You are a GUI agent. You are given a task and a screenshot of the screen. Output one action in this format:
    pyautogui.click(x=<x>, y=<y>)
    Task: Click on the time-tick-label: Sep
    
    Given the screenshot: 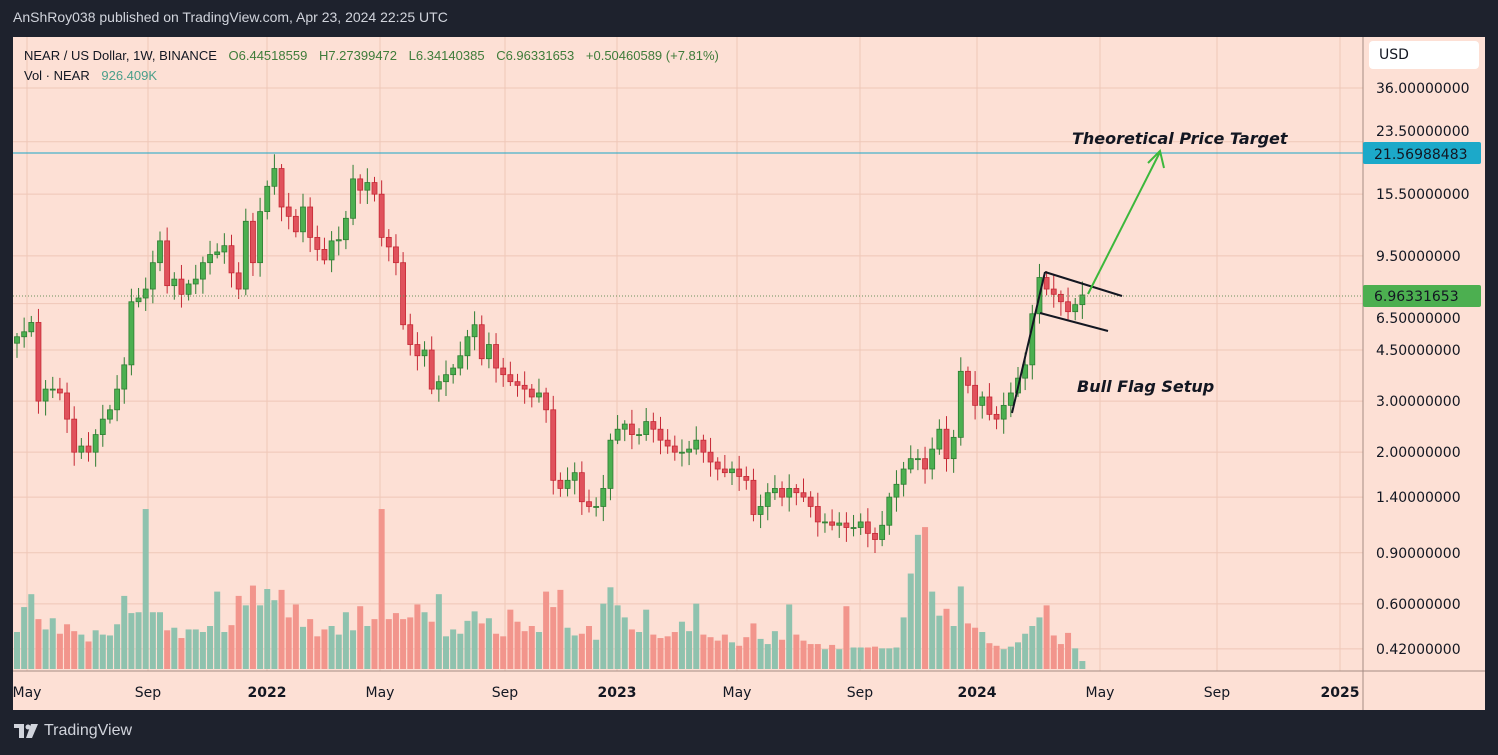 What is the action you would take?
    pyautogui.click(x=860, y=693)
    